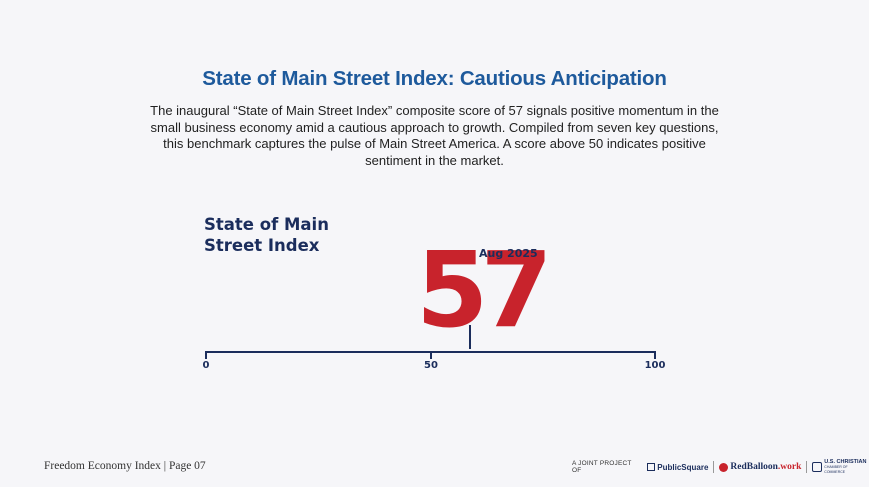  What do you see at coordinates (431, 365) in the screenshot?
I see `scale-label-mid: 50` at bounding box center [431, 365].